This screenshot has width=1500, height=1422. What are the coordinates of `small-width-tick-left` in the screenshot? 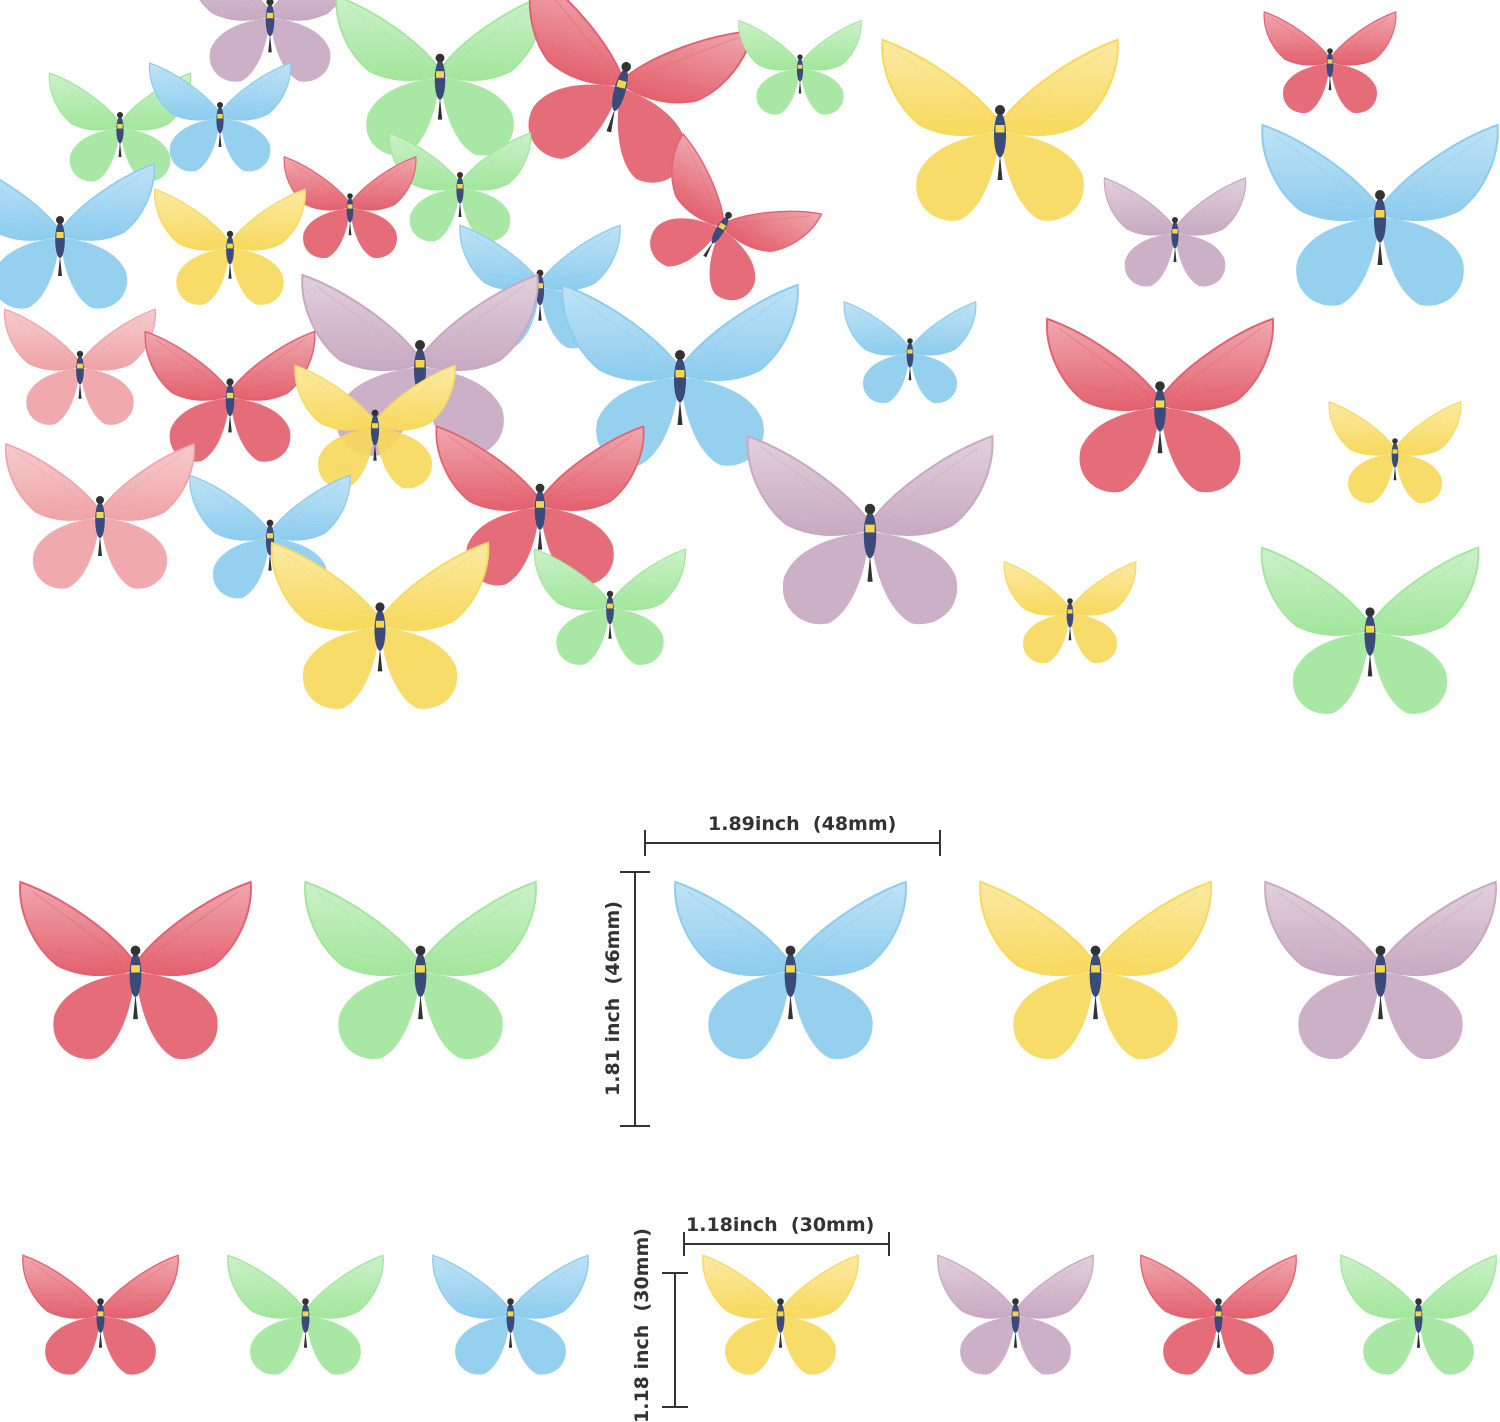 It's located at (684, 1244).